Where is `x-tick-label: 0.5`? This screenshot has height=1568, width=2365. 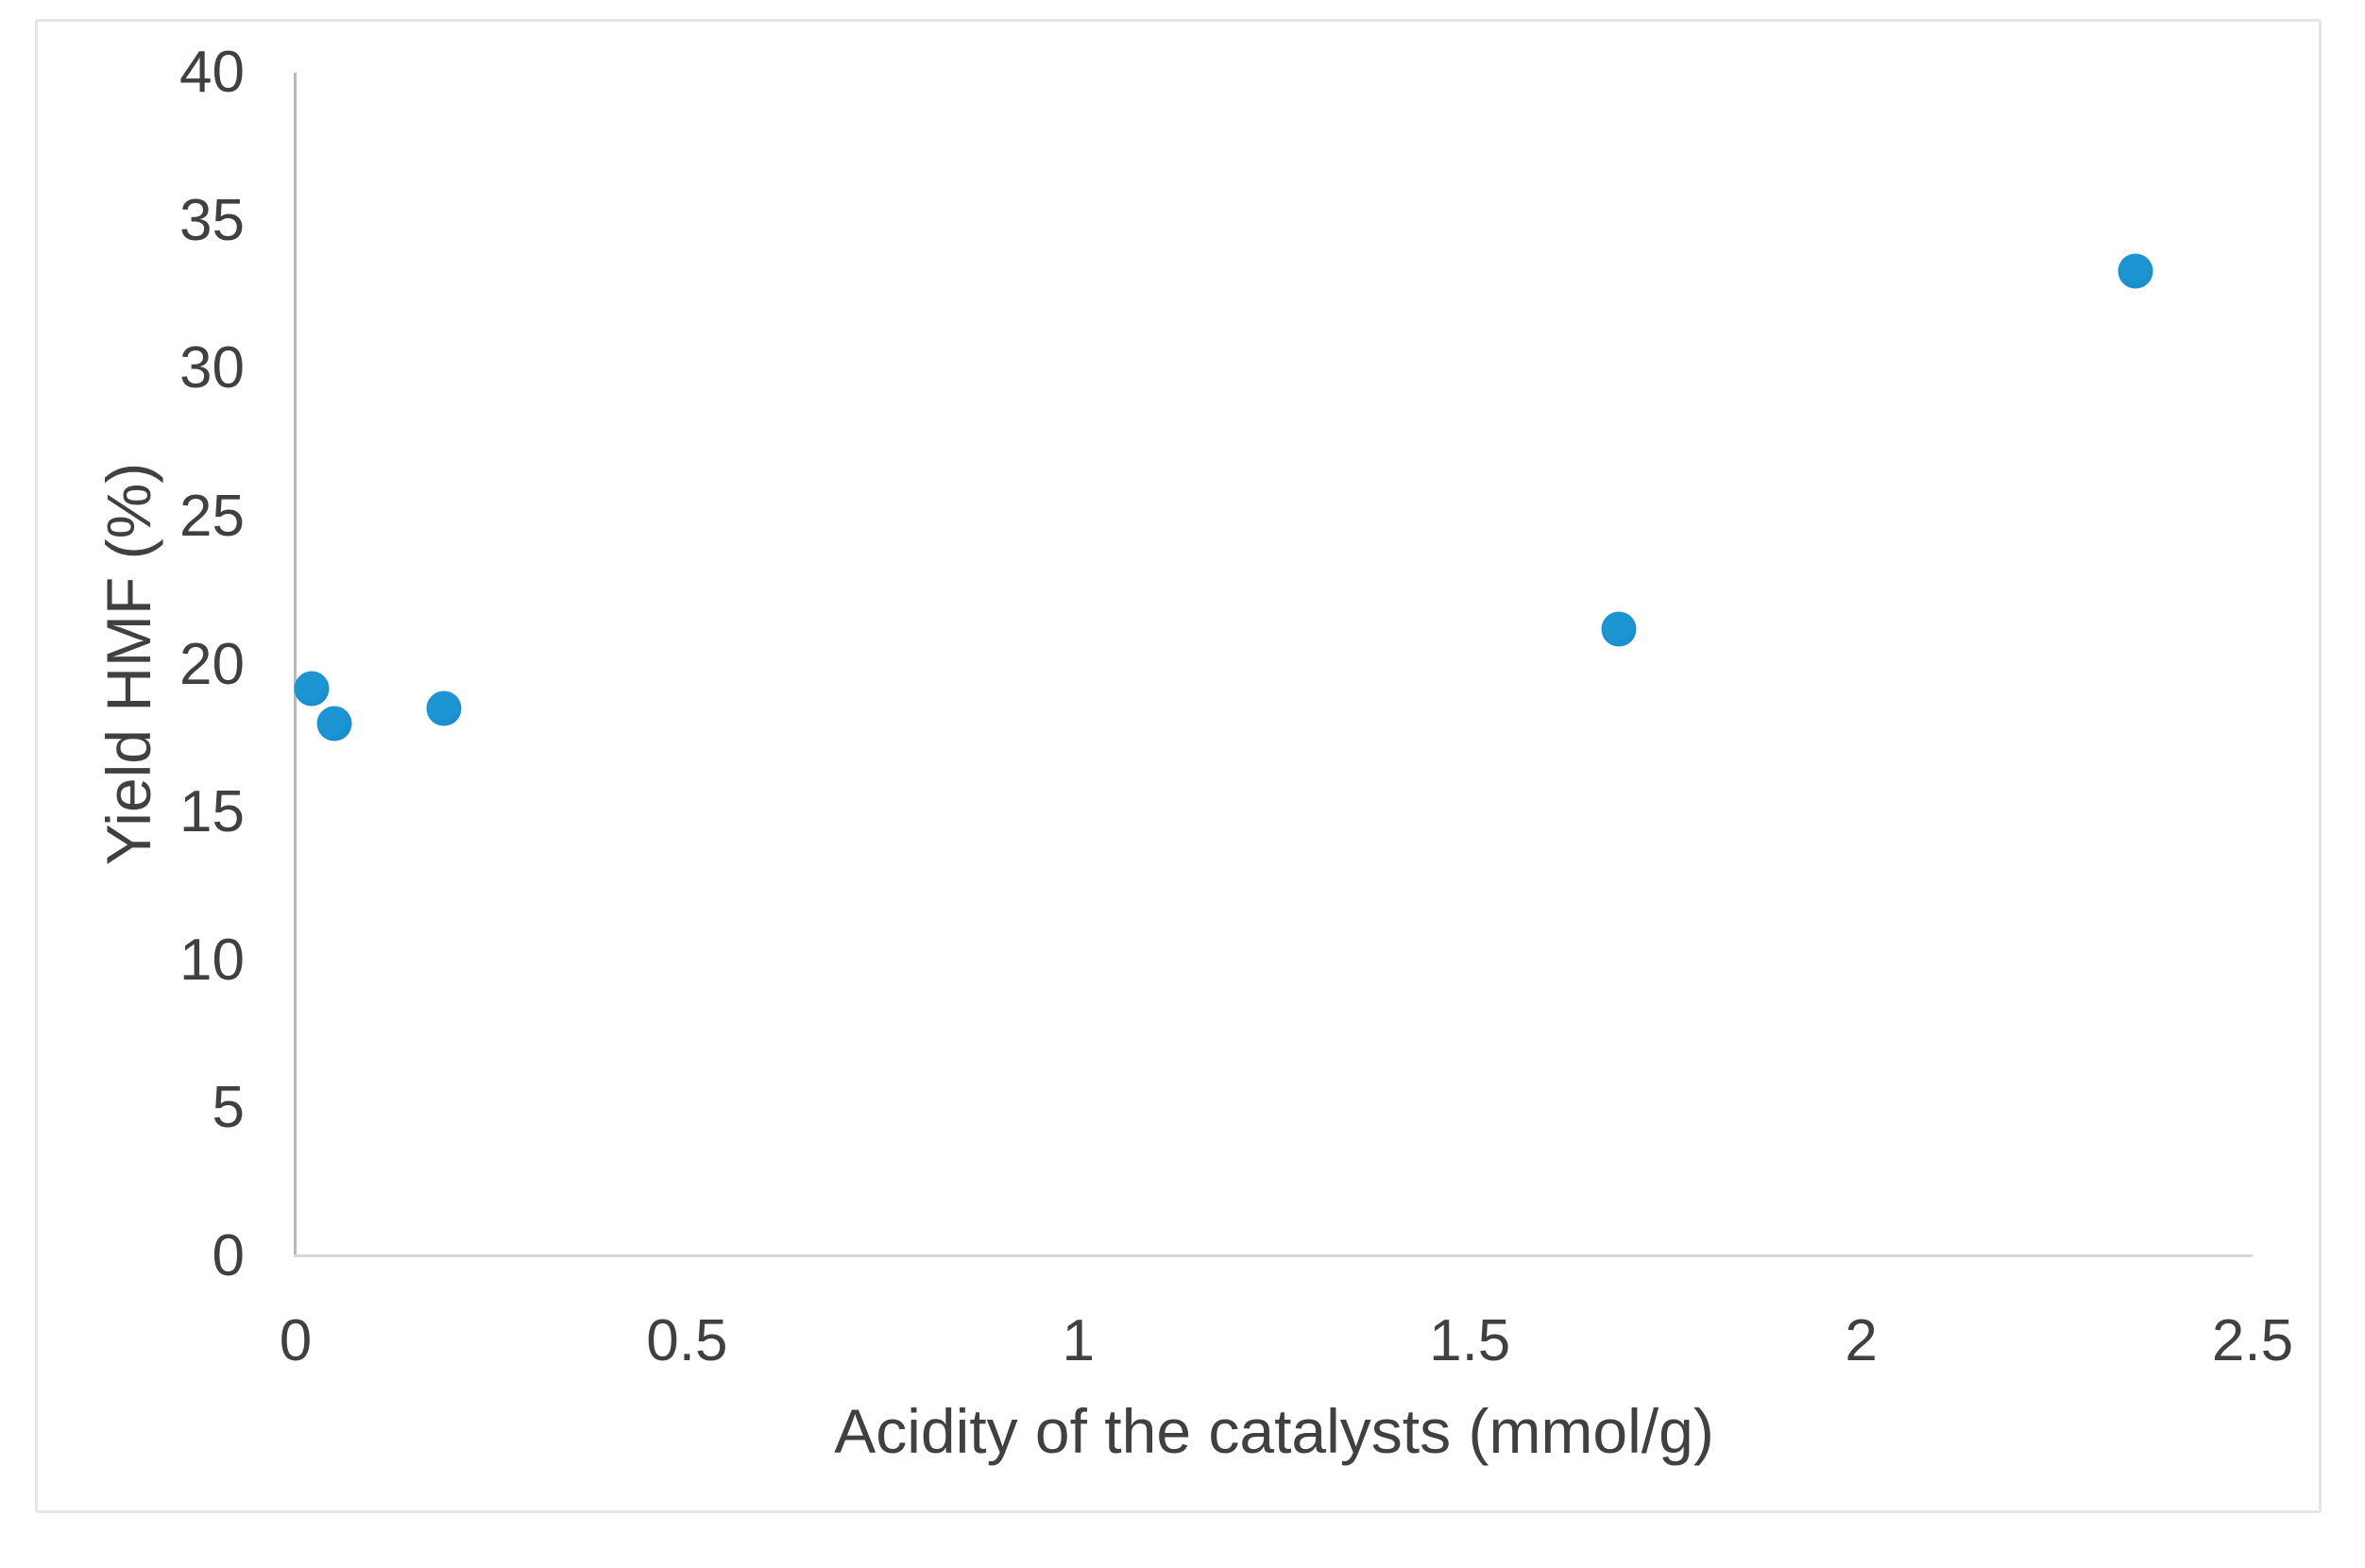
x-tick-label: 0.5 is located at coordinates (687, 1340).